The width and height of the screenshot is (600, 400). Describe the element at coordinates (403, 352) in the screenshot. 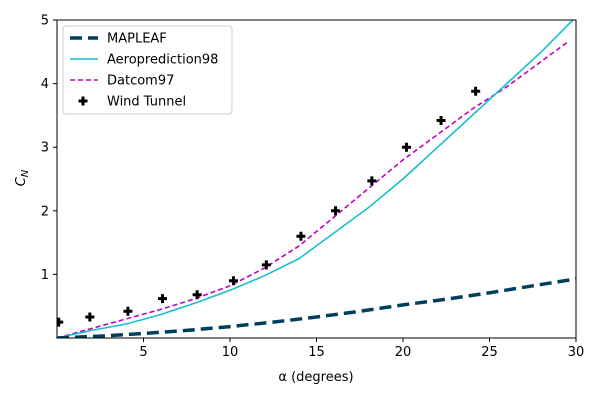

I see `x-tick-label: 20` at that location.